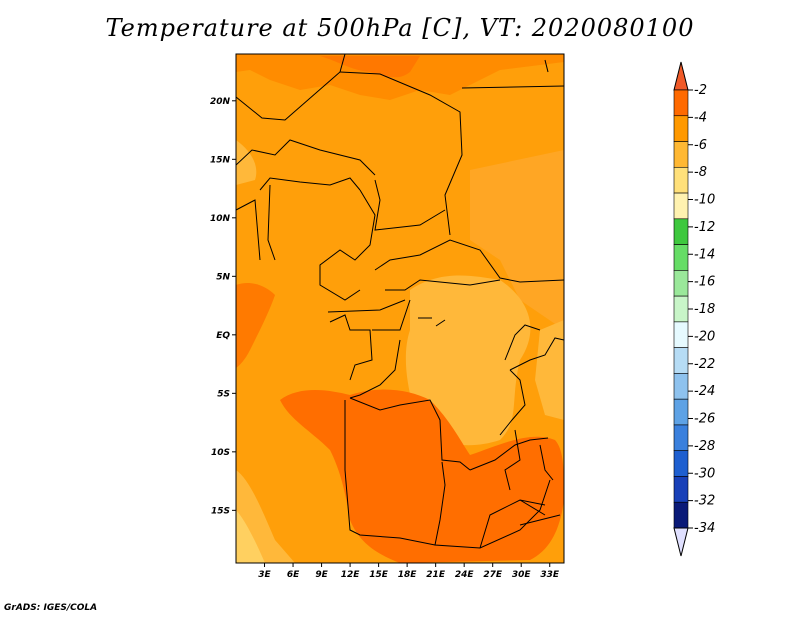 The width and height of the screenshot is (800, 618). Describe the element at coordinates (264, 575) in the screenshot. I see `lon-tick-label: 3E` at that location.